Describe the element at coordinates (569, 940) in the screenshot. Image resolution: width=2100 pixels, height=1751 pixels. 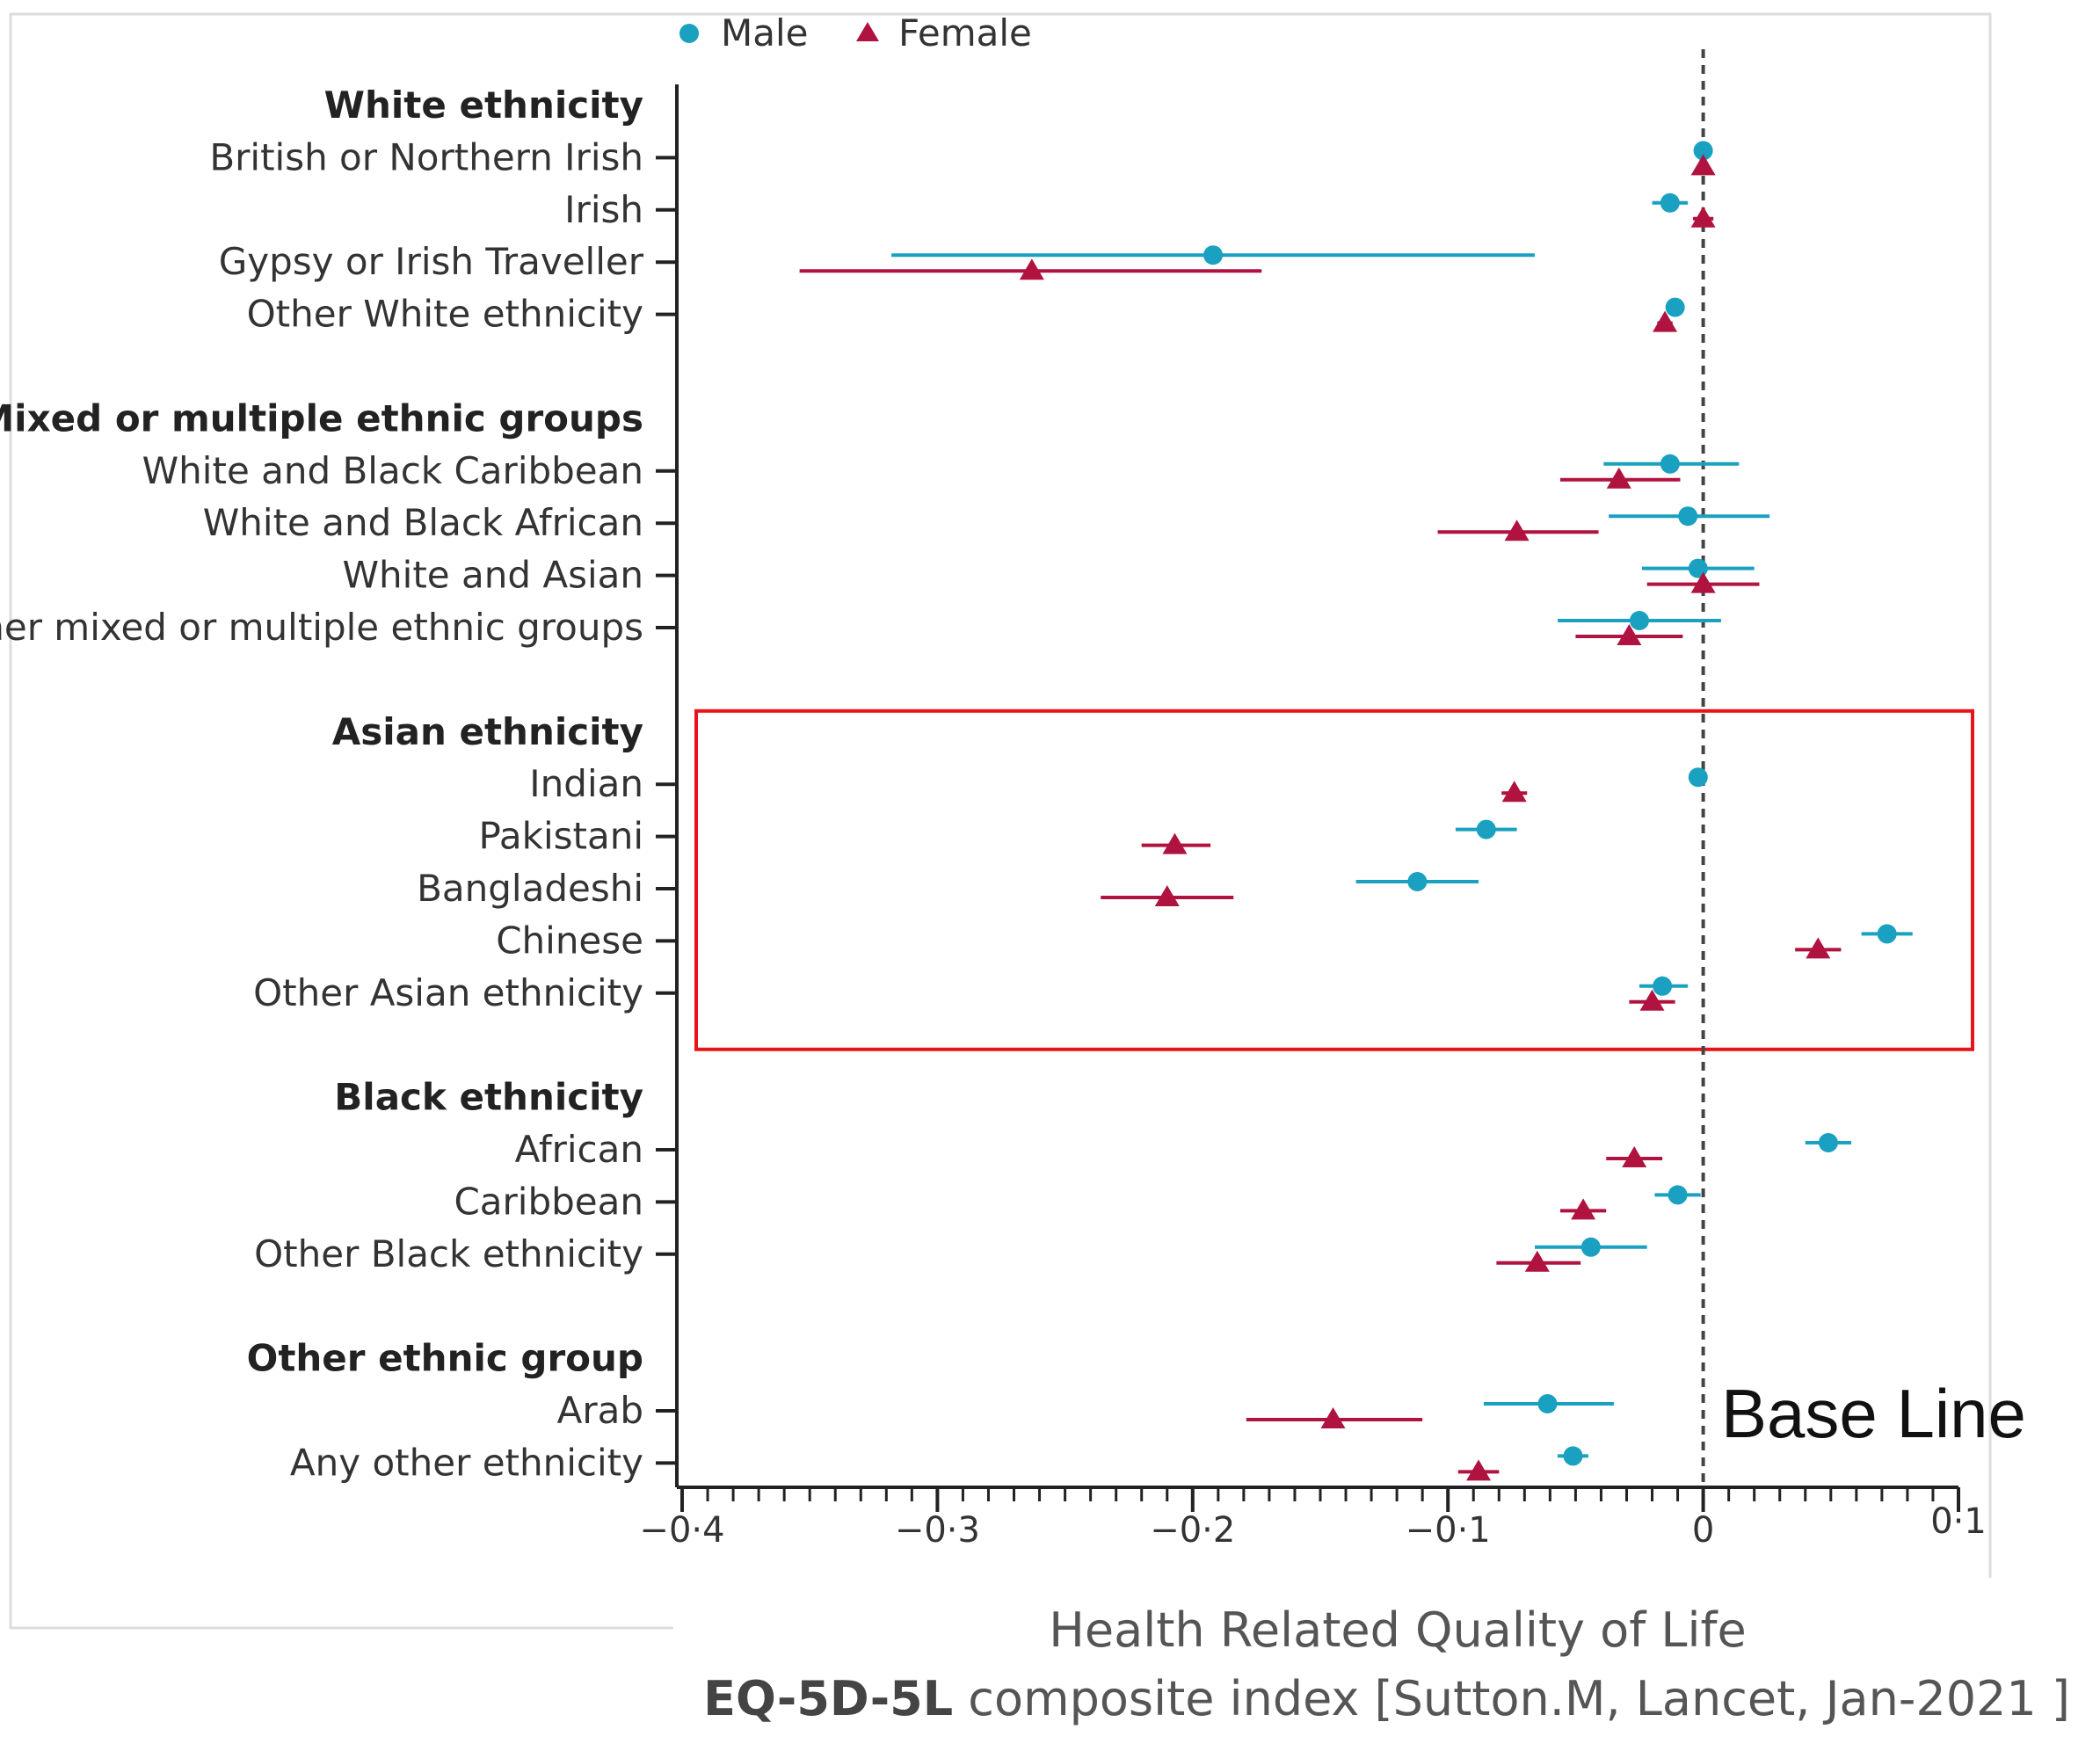
I see `category-label: Chinese` at that location.